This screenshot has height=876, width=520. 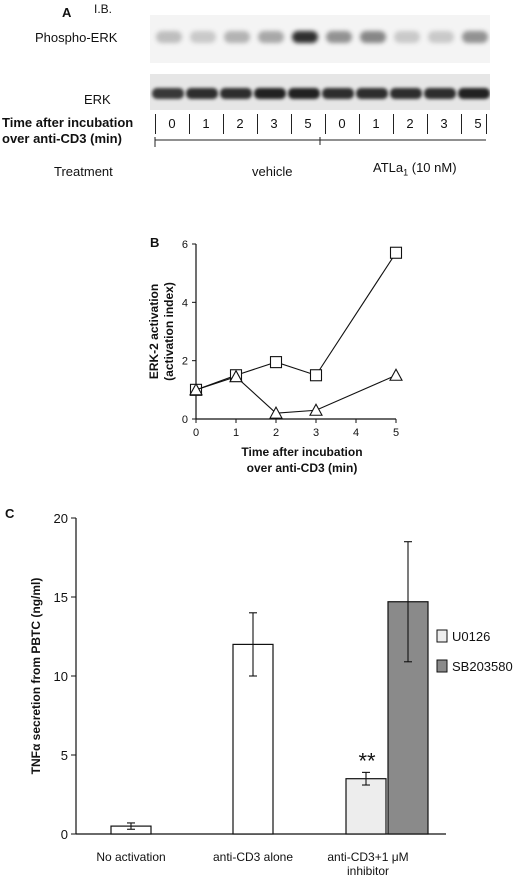 I want to click on y-tick-label: 5, so click(x=64, y=755).